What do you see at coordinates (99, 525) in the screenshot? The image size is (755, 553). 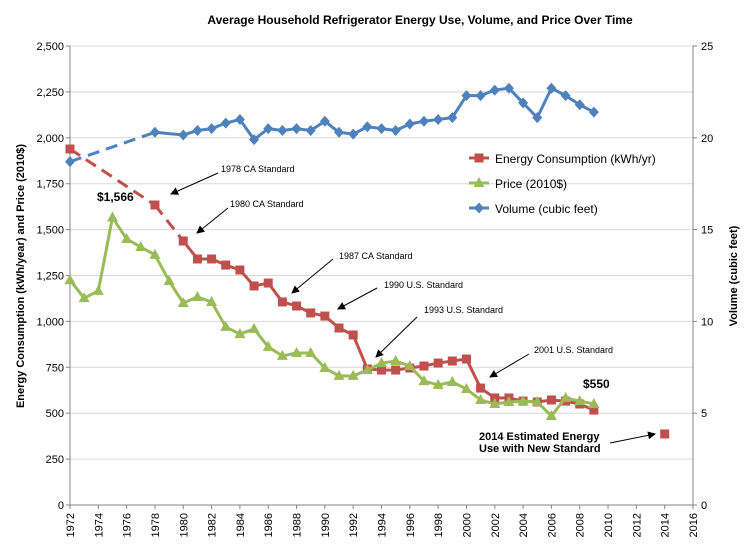 I see `x-tick-label: 1974` at bounding box center [99, 525].